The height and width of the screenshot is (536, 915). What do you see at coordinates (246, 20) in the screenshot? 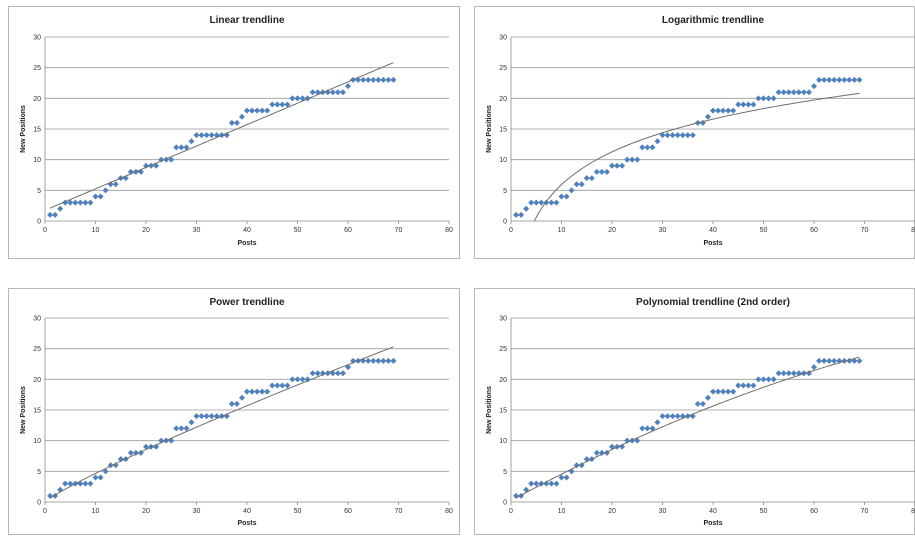
I see `chart-title: Linear trendline` at bounding box center [246, 20].